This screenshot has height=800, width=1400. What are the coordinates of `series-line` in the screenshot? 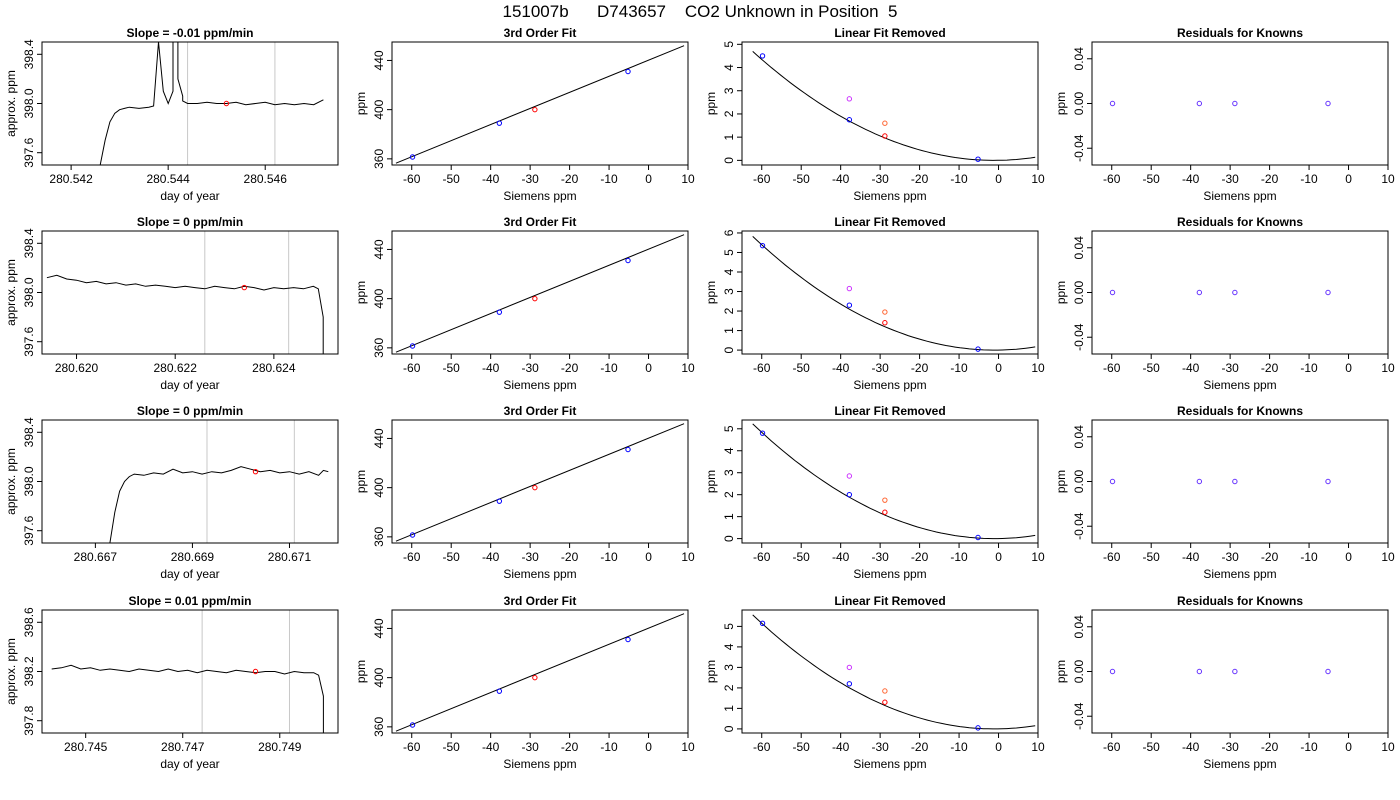 It's located at (185, 314).